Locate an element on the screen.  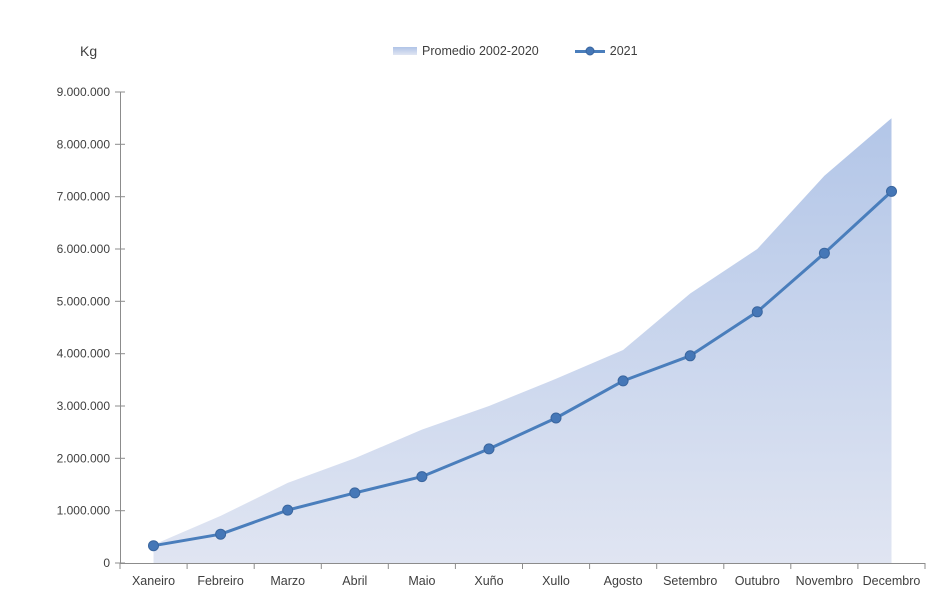
line-marker-dot-icon is located at coordinates (590, 51).